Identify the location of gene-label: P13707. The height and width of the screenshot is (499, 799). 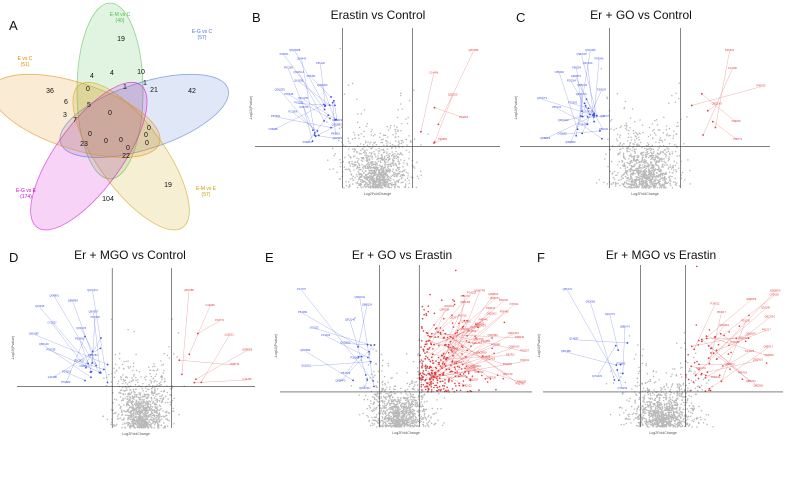
(302, 289).